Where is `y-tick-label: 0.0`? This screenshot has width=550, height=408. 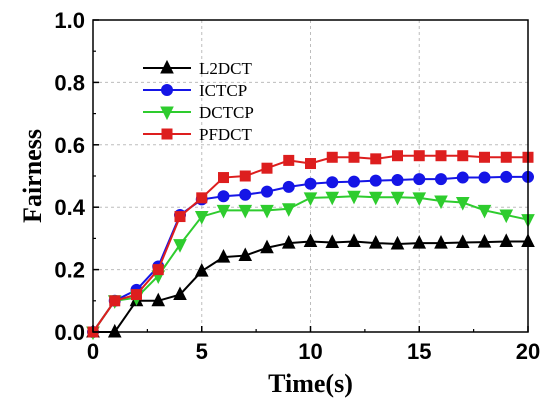 y-tick-label: 0.0 is located at coordinates (69, 332).